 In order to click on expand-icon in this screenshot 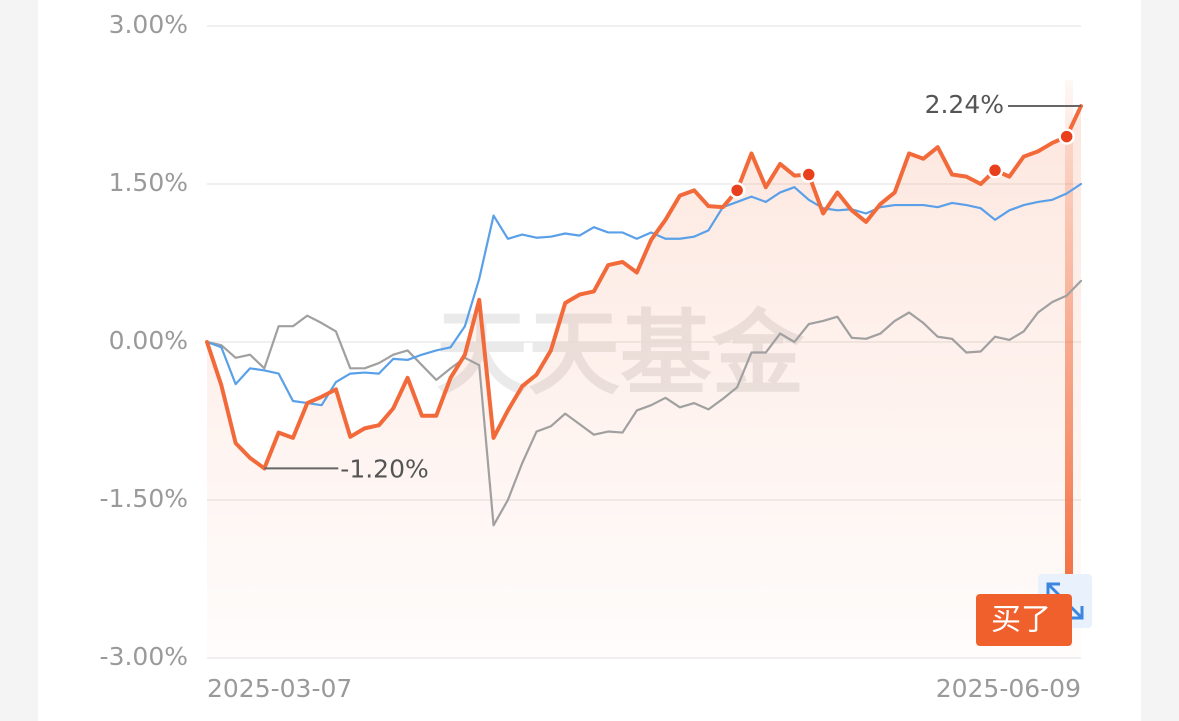, I will do `click(1065, 601)`.